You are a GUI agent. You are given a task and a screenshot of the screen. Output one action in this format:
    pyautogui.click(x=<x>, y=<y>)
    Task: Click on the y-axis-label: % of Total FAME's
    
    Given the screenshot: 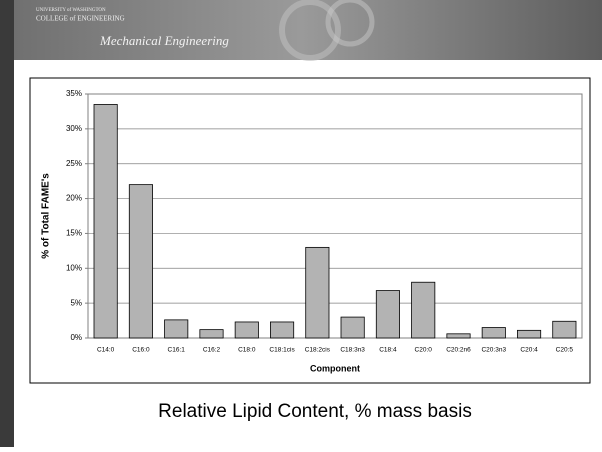 What is the action you would take?
    pyautogui.click(x=46, y=216)
    